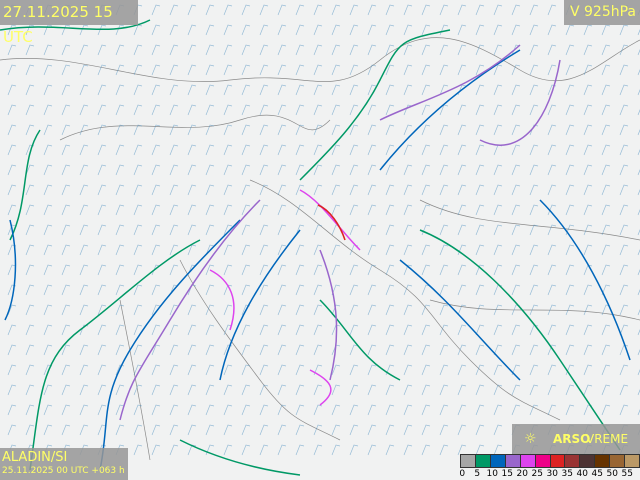 The width and height of the screenshot is (640, 480). I want to click on legend-tick: 20, so click(522, 474).